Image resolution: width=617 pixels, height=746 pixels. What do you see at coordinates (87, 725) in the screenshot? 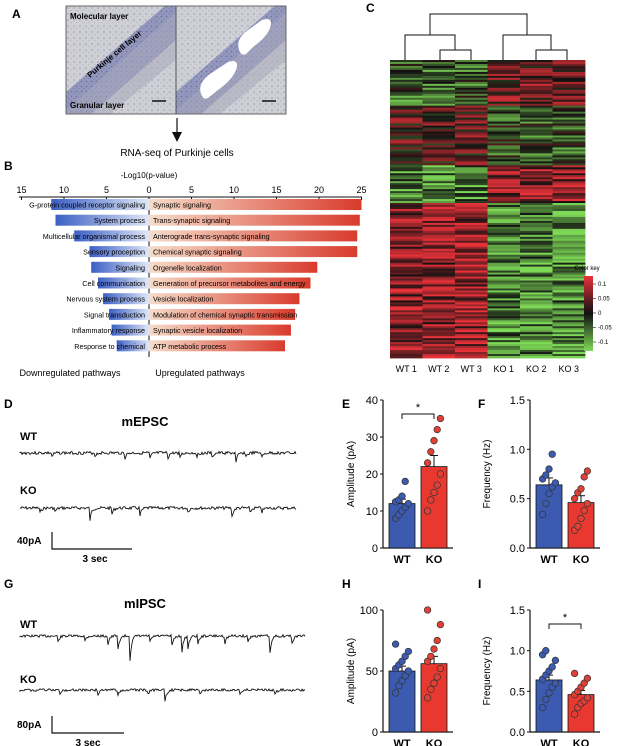
I see `mipsc-scale-bar` at bounding box center [87, 725].